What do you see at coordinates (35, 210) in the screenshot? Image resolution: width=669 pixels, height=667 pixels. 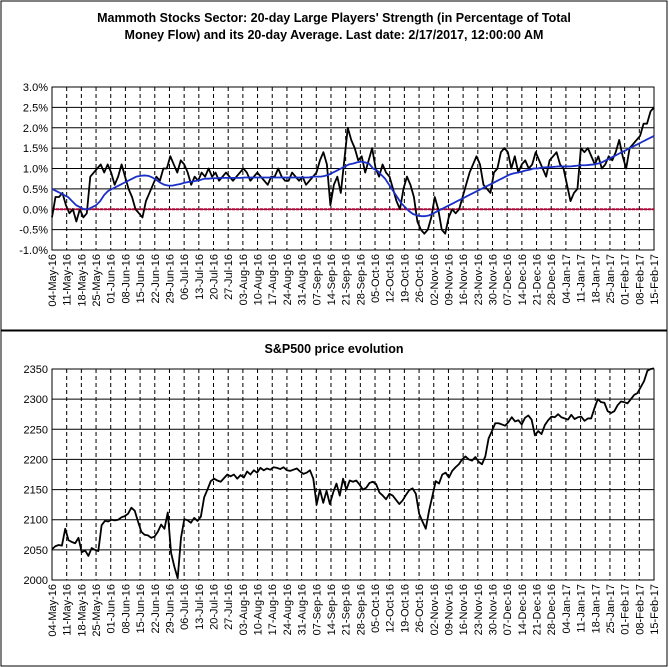 I see `y-tick-label: 0.0%` at bounding box center [35, 210].